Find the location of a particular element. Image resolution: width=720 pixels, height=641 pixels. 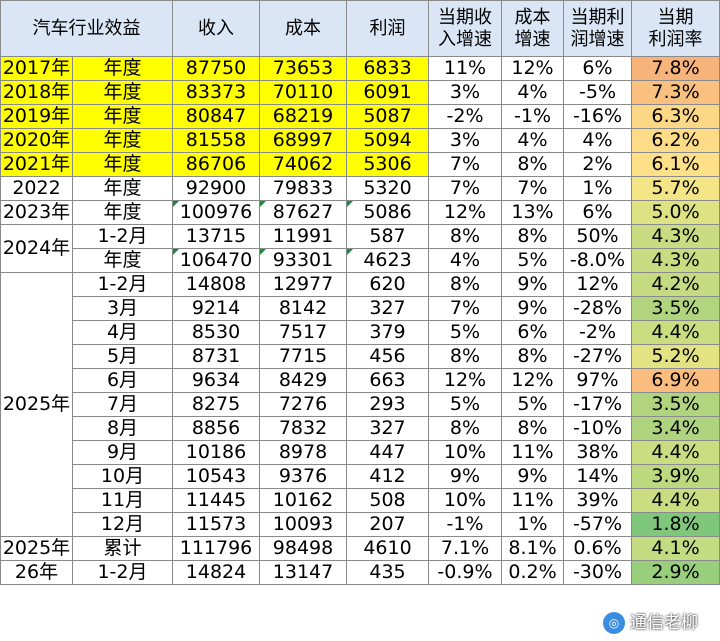

income-cell: 8530 is located at coordinates (216, 332).